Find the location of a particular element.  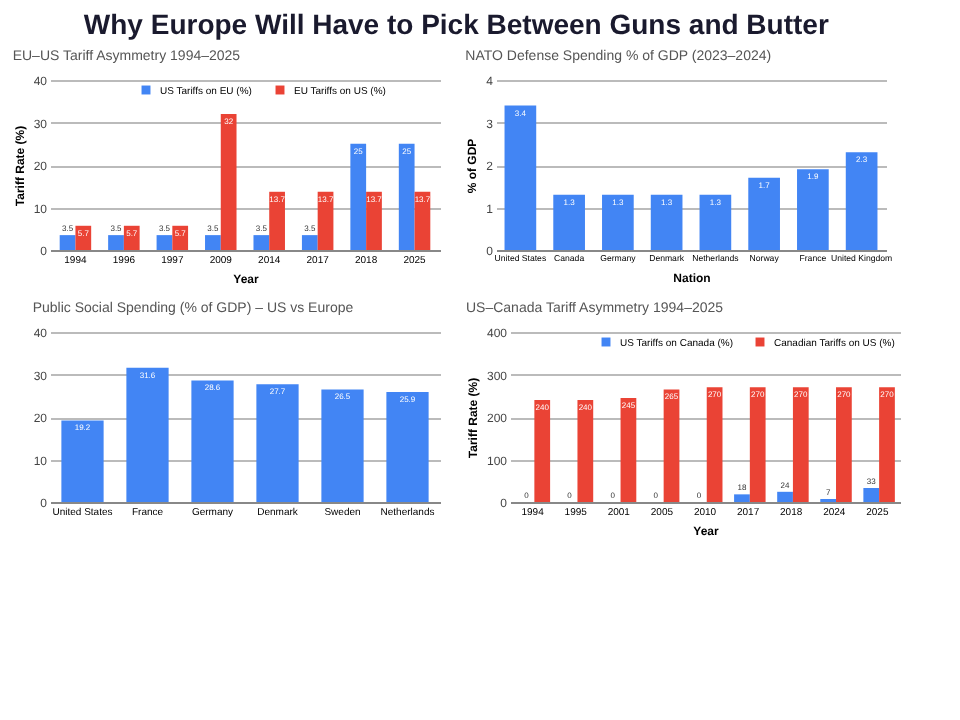

text: Why Europe Will Have to Pick Between Guns and Butter is located at coordinates (456, 24).